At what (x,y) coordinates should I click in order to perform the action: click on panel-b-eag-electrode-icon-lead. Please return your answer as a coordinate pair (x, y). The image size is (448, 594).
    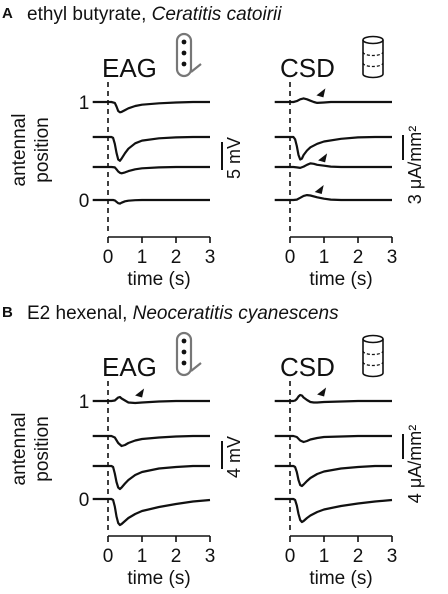
    Looking at the image, I should click on (196, 367).